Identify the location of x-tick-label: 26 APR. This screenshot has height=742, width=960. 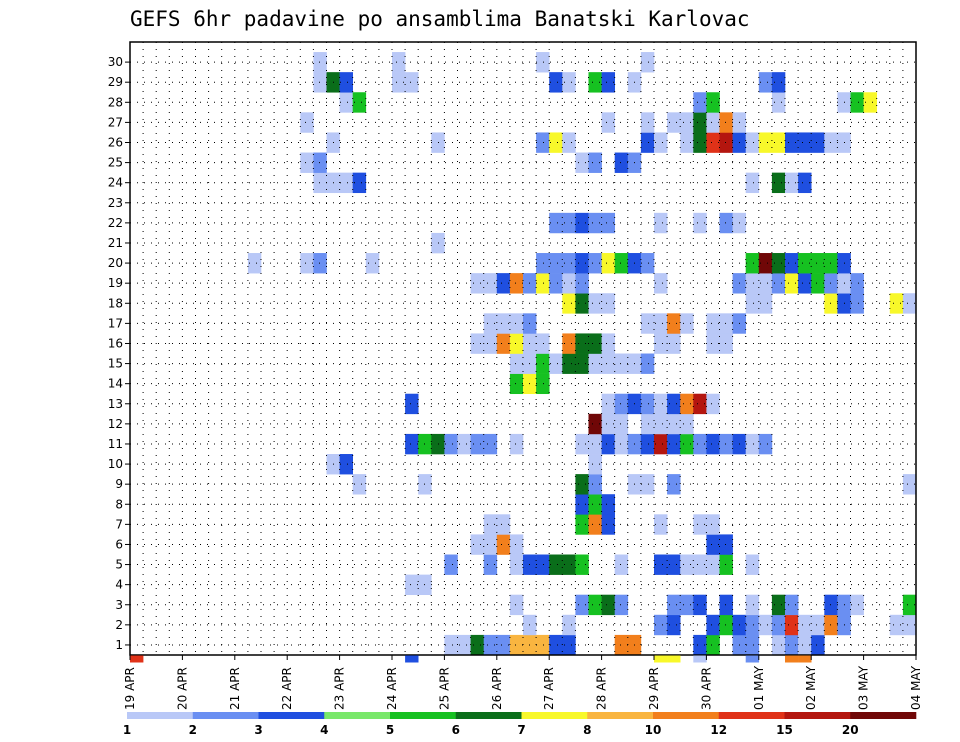
(497, 688).